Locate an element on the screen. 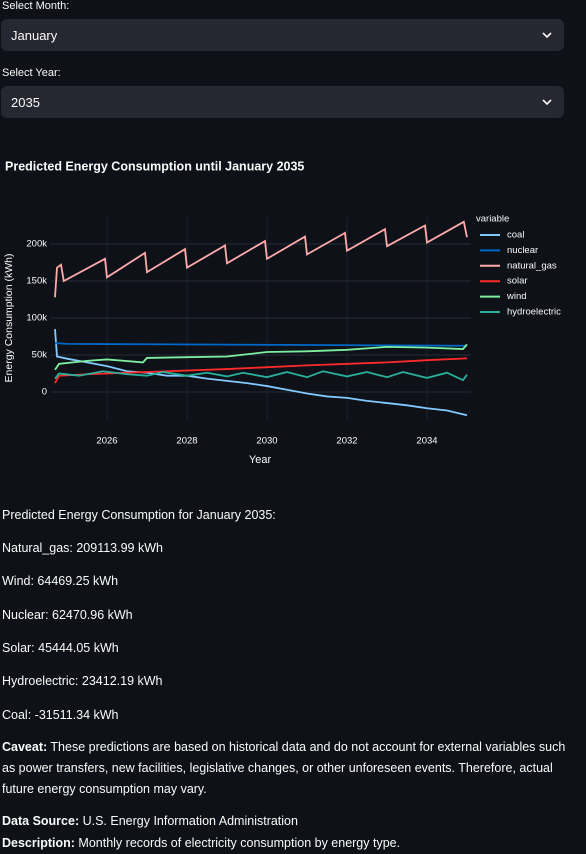  result-line: Nuclear: 62470.96 kWh is located at coordinates (67, 614).